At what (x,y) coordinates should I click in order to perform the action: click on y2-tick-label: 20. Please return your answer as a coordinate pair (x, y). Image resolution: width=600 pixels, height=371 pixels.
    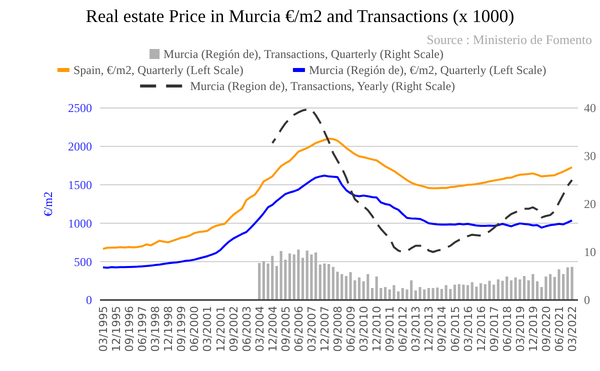
    Looking at the image, I should click on (590, 204).